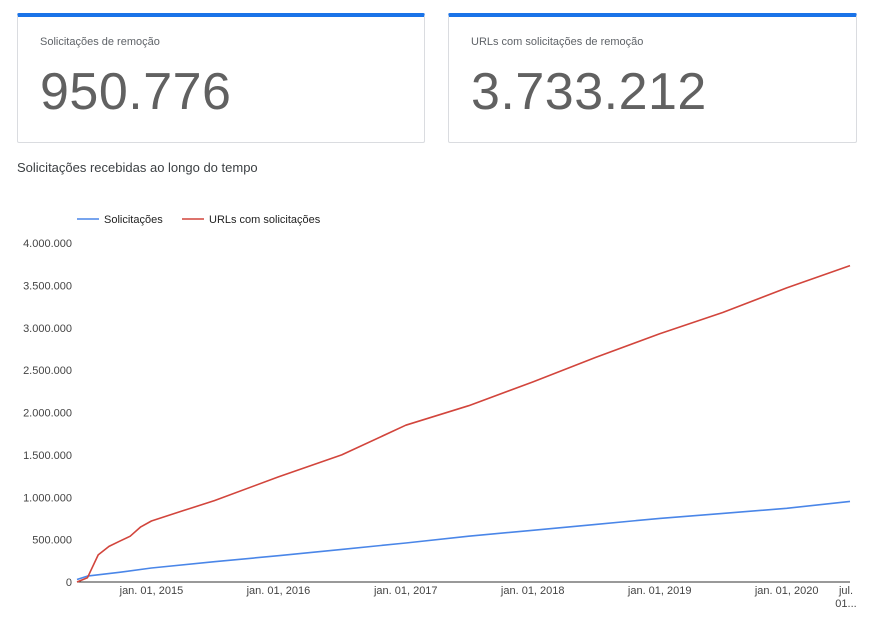  Describe the element at coordinates (47, 498) in the screenshot. I see `y-tick-label: 1.000.000` at that location.